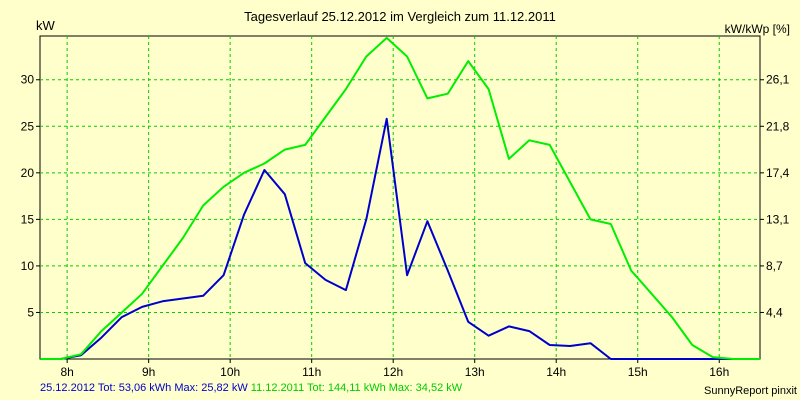  What do you see at coordinates (28, 219) in the screenshot?
I see `y-tick-label-left: 15` at bounding box center [28, 219].